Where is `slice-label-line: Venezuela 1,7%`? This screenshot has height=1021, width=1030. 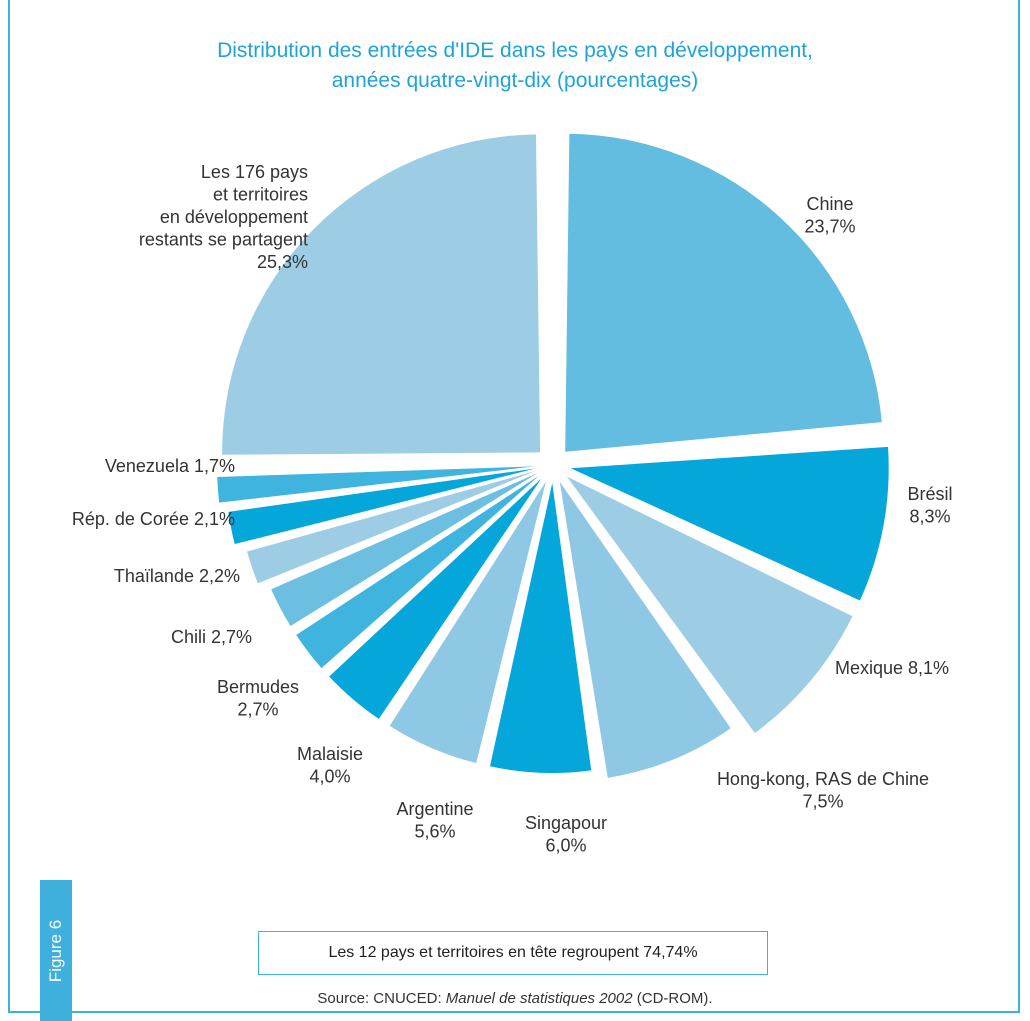
slice-label-line: Venezuela 1,7% is located at coordinates (170, 466).